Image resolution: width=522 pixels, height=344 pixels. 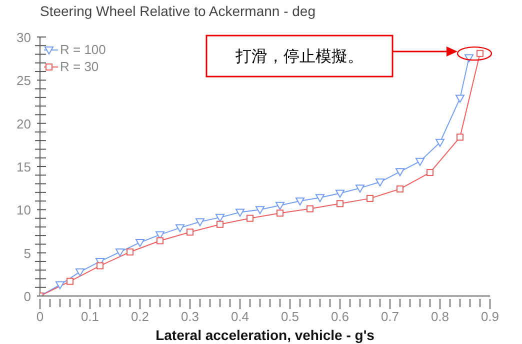 What do you see at coordinates (23, 124) in the screenshot?
I see `y-tick-label: 20` at bounding box center [23, 124].